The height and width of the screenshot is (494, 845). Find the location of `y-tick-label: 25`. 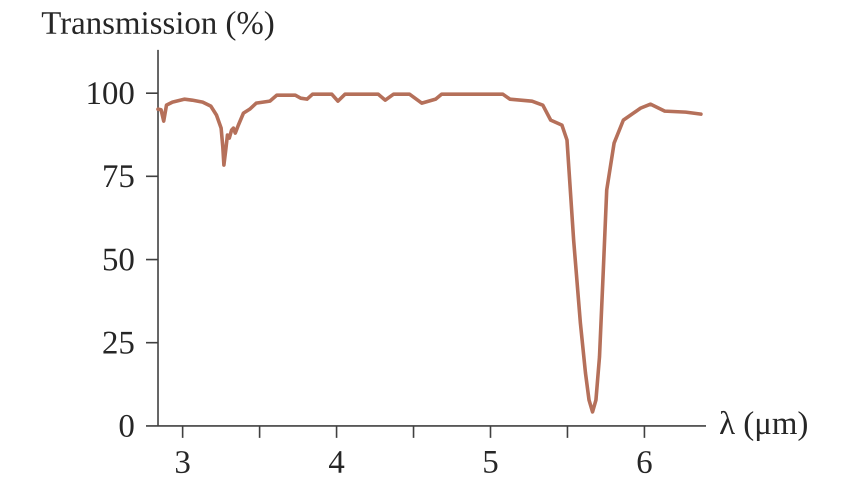

y-tick-label: 25 is located at coordinates (118, 343).